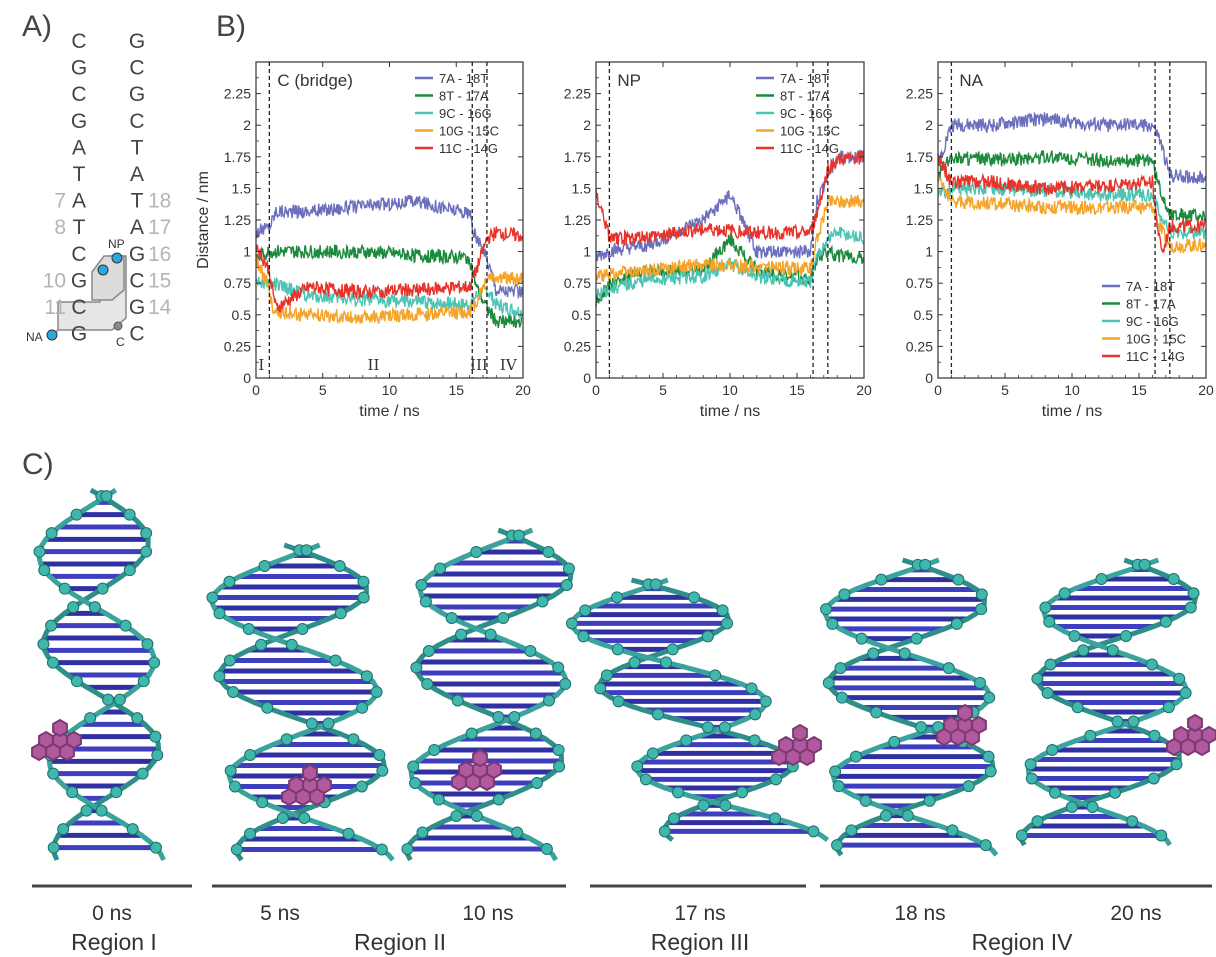 This screenshot has width=1216, height=957. Describe the element at coordinates (203, 220) in the screenshot. I see `y-axis-label: Distance / nm` at that location.